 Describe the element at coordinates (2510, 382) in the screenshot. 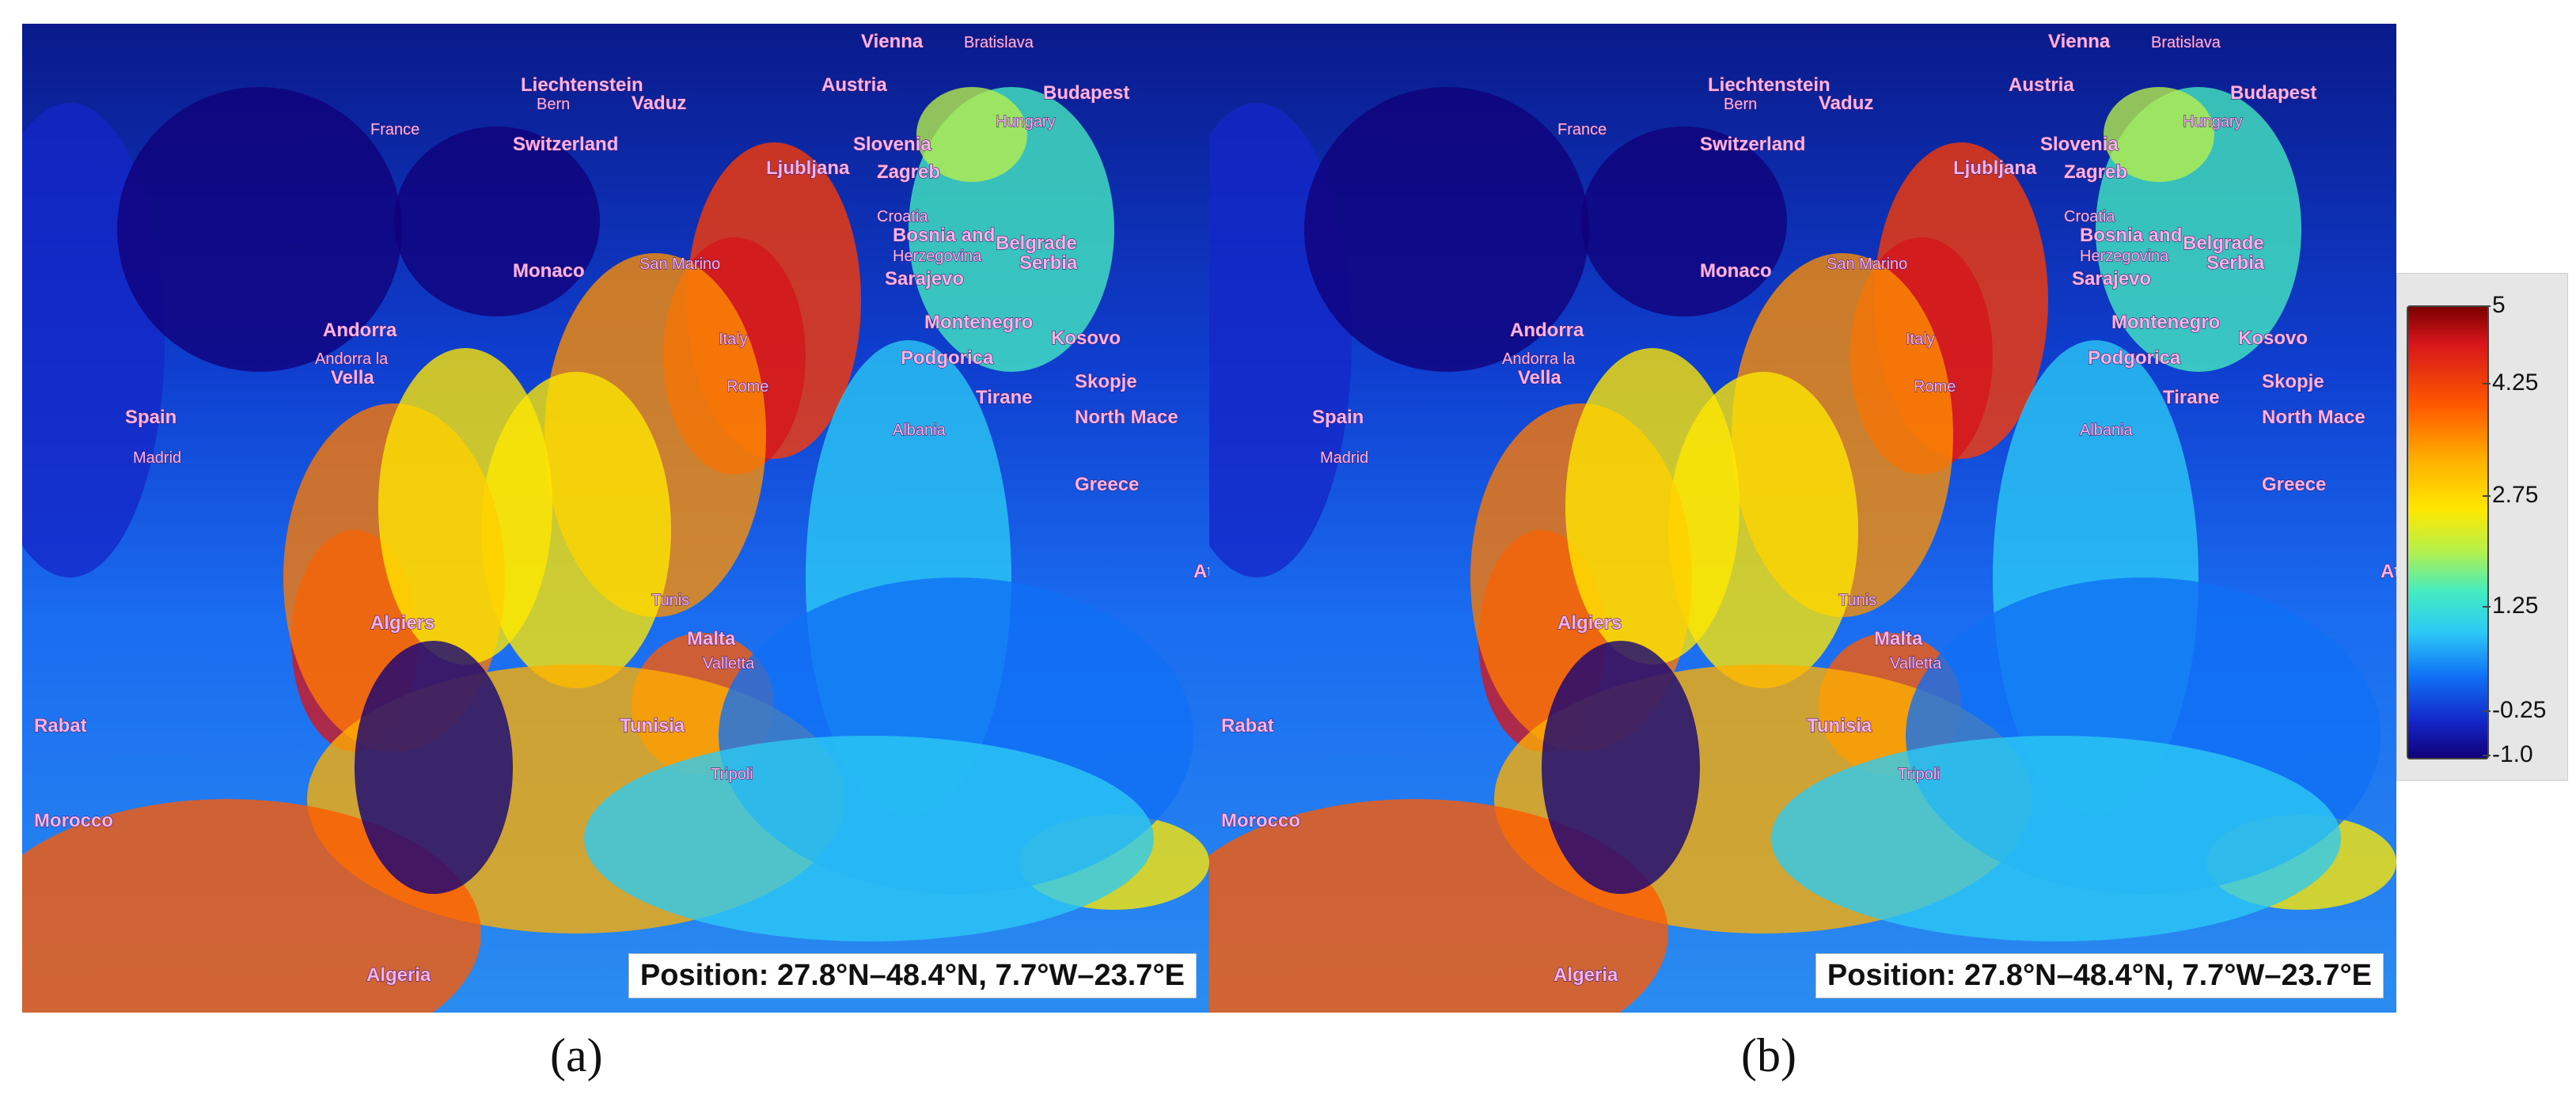

I see `colorbar-tick: 4.25` at that location.